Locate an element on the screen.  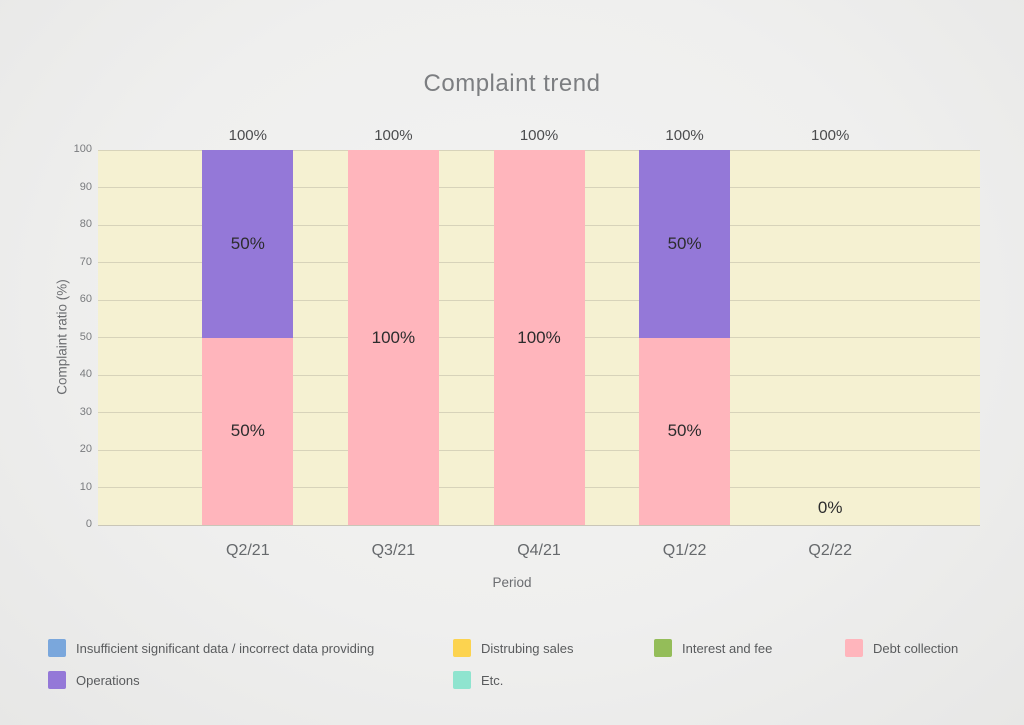
legend-label: Operations is located at coordinates (108, 680).